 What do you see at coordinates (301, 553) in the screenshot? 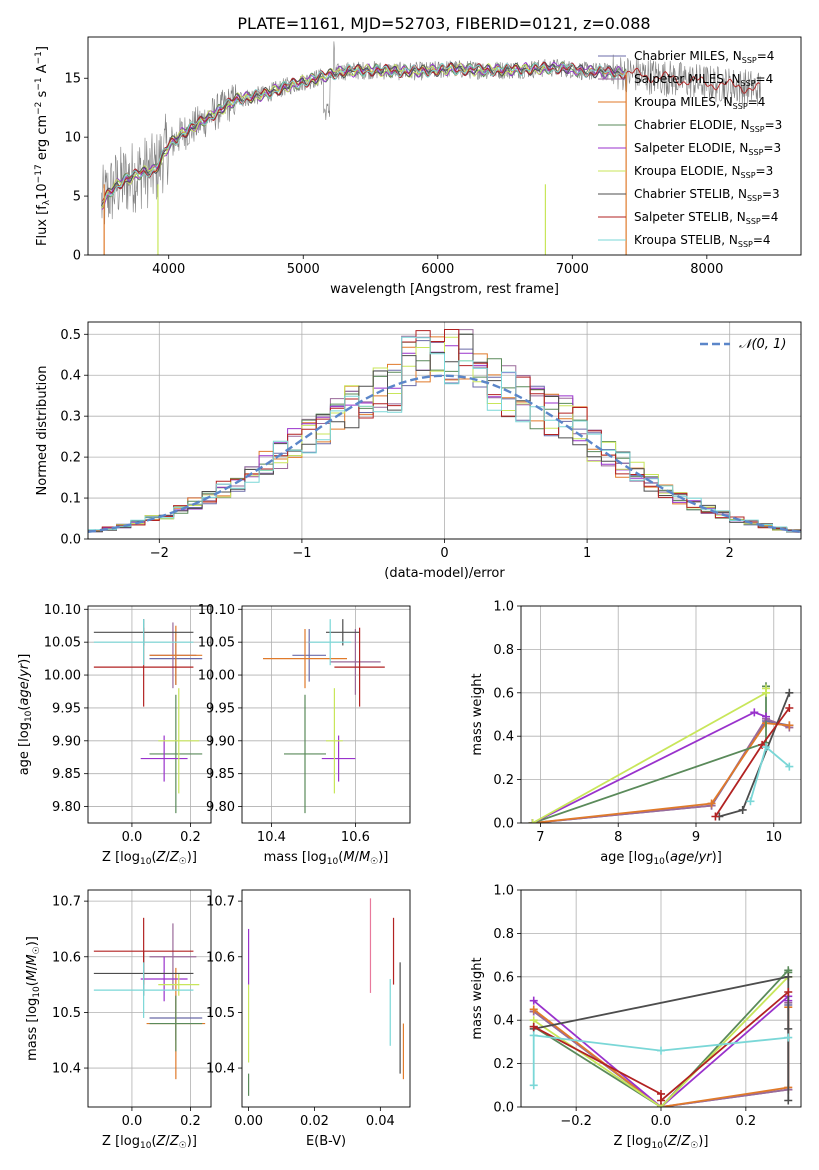
I see `x-tick-label: −1` at bounding box center [301, 553].